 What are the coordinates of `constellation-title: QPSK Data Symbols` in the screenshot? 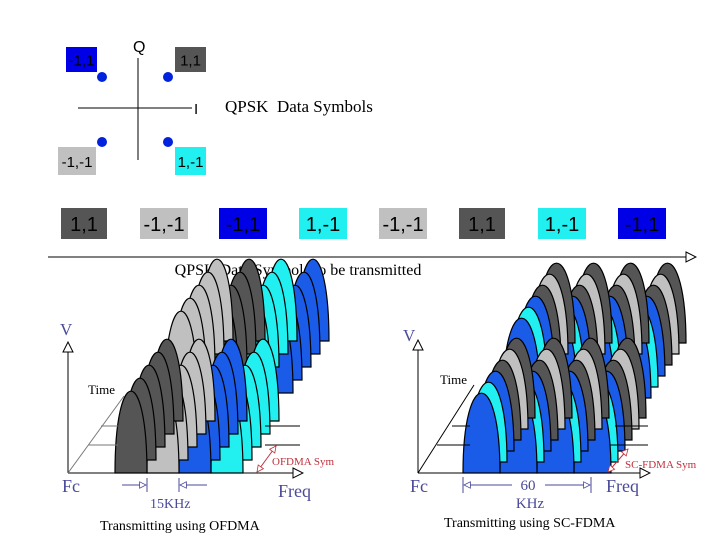 It's located at (299, 106).